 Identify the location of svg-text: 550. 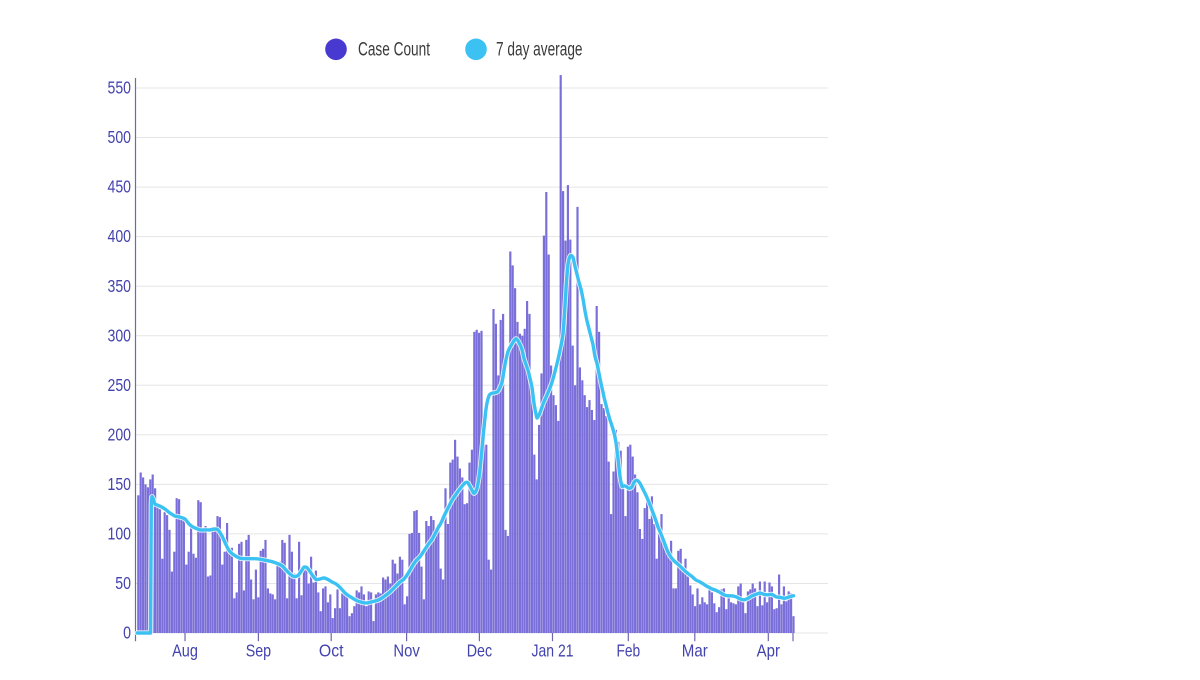
(120, 88).